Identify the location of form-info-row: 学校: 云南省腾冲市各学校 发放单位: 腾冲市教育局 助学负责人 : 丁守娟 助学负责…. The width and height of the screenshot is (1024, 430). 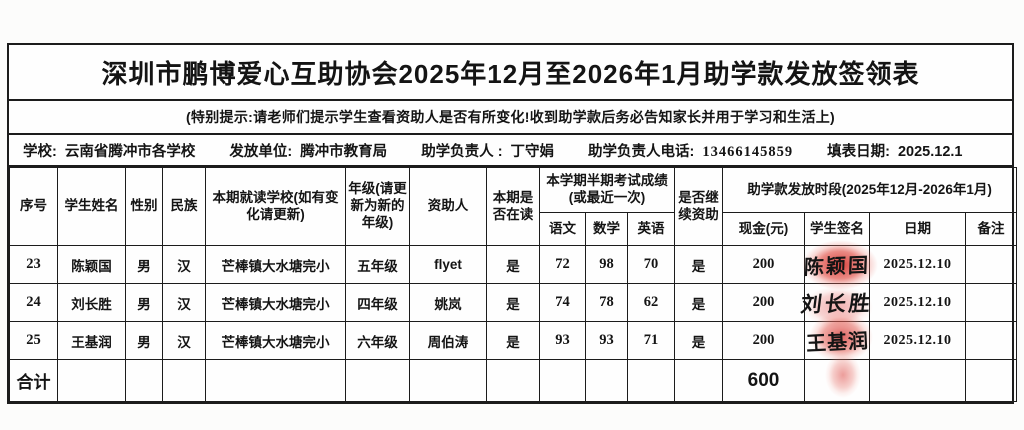
(510, 151).